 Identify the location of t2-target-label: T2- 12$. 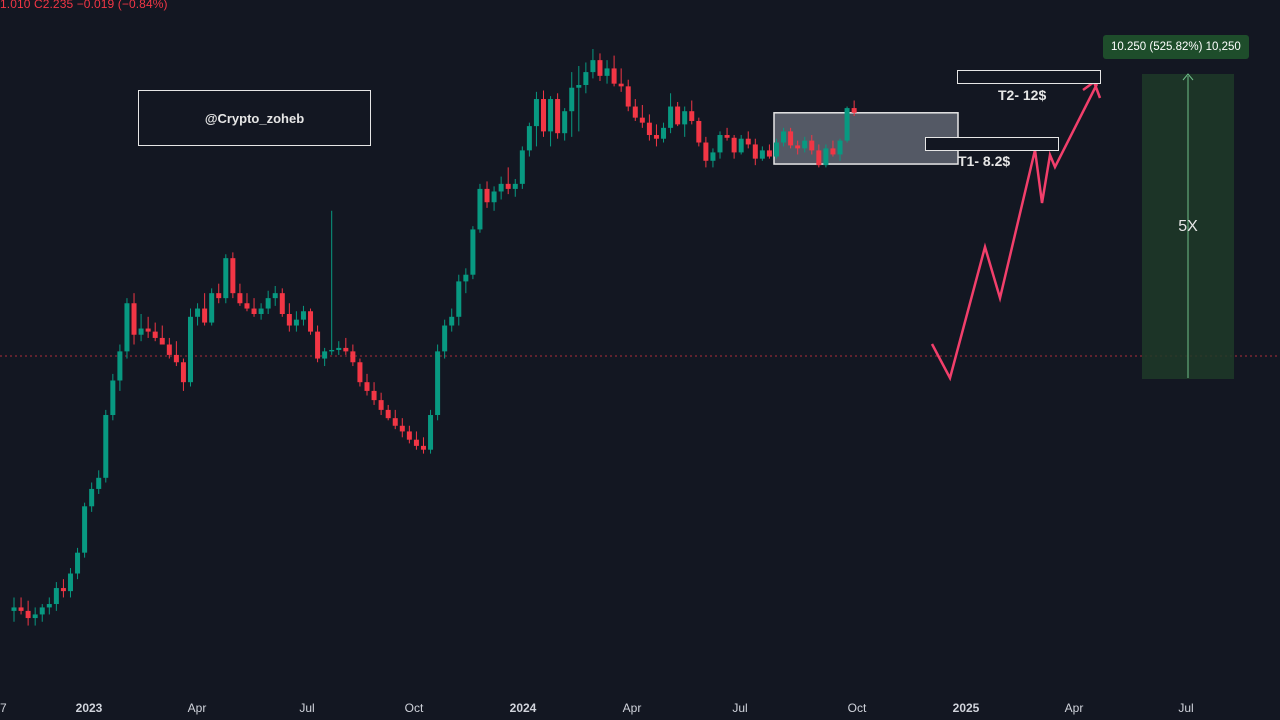
(1022, 95).